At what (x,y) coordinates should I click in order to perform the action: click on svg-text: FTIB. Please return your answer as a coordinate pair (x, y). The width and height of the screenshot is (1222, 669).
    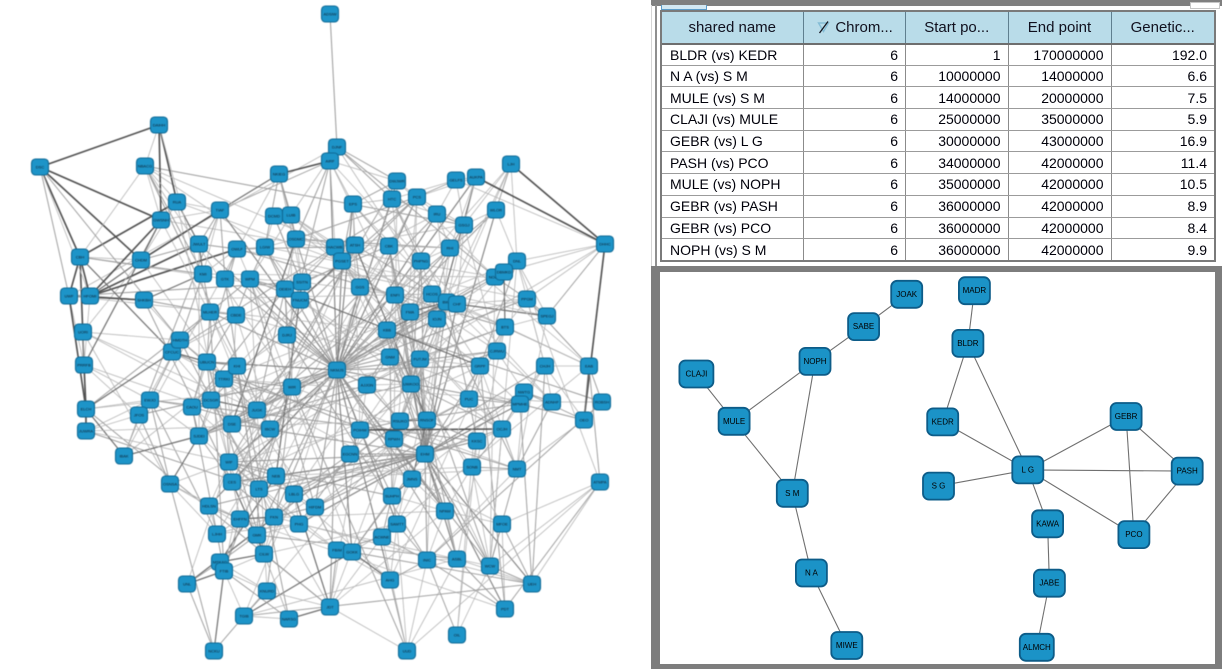
    Looking at the image, I should click on (224, 571).